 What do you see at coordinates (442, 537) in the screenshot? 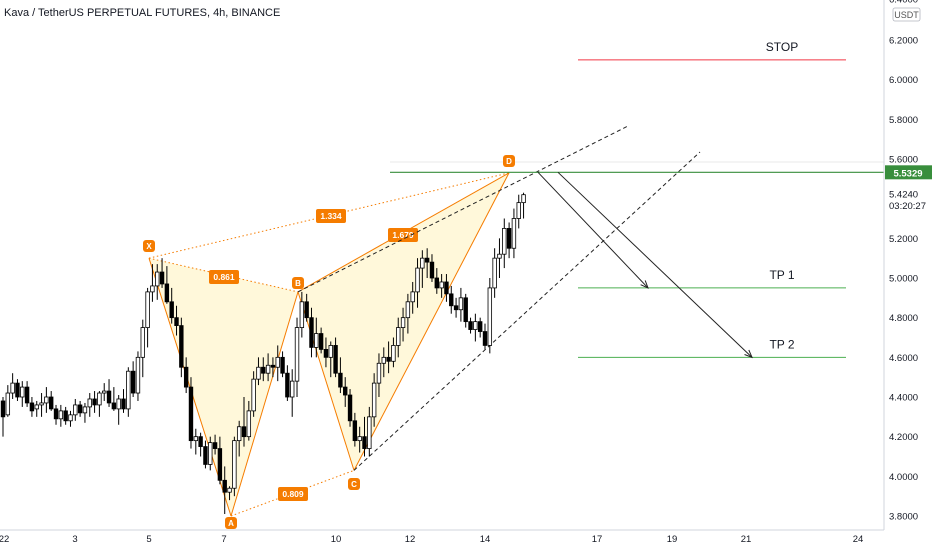
I see `time-axis: 22 3 5 7 10 12 14 17 19 21 24` at bounding box center [442, 537].